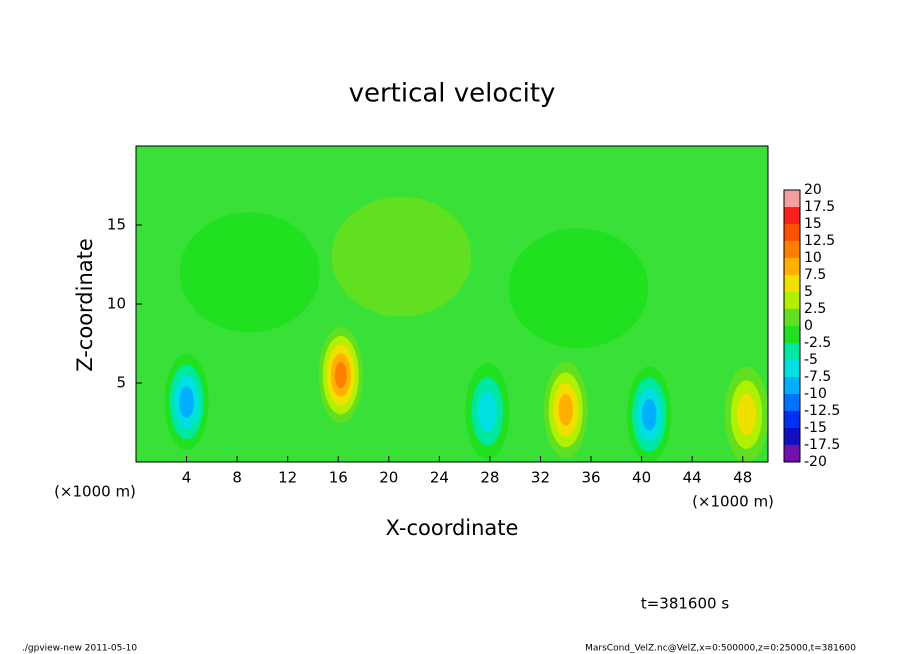  Describe the element at coordinates (187, 478) in the screenshot. I see `x-tick-label: 4` at that location.